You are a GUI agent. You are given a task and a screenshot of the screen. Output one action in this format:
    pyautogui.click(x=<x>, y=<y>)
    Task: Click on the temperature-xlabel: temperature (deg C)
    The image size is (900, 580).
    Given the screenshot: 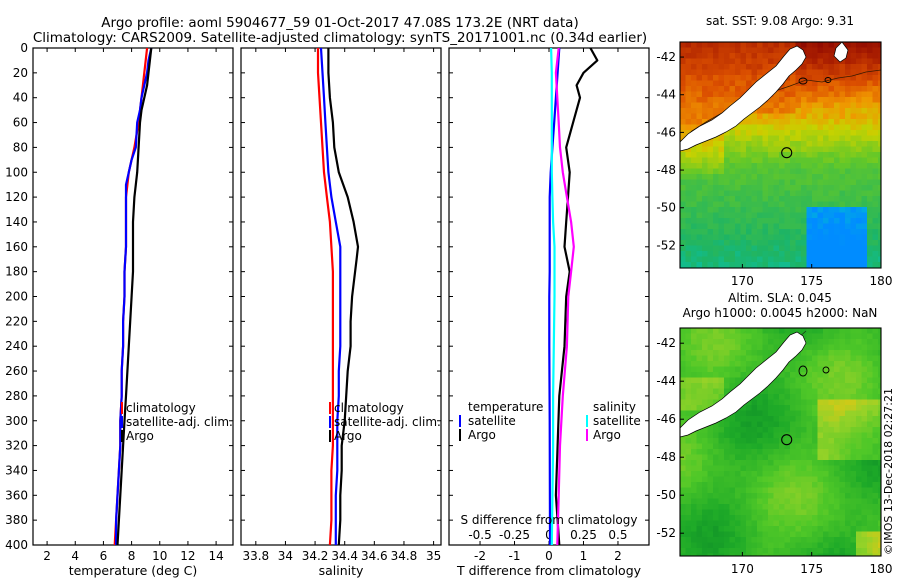 What is the action you would take?
    pyautogui.click(x=133, y=570)
    